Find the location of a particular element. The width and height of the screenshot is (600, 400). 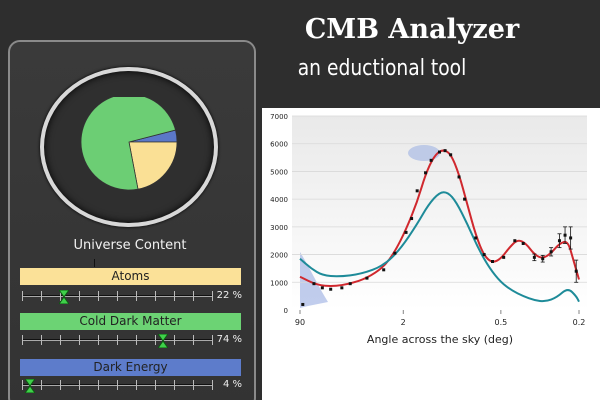

dark-energy-slider is located at coordinates (117, 386).